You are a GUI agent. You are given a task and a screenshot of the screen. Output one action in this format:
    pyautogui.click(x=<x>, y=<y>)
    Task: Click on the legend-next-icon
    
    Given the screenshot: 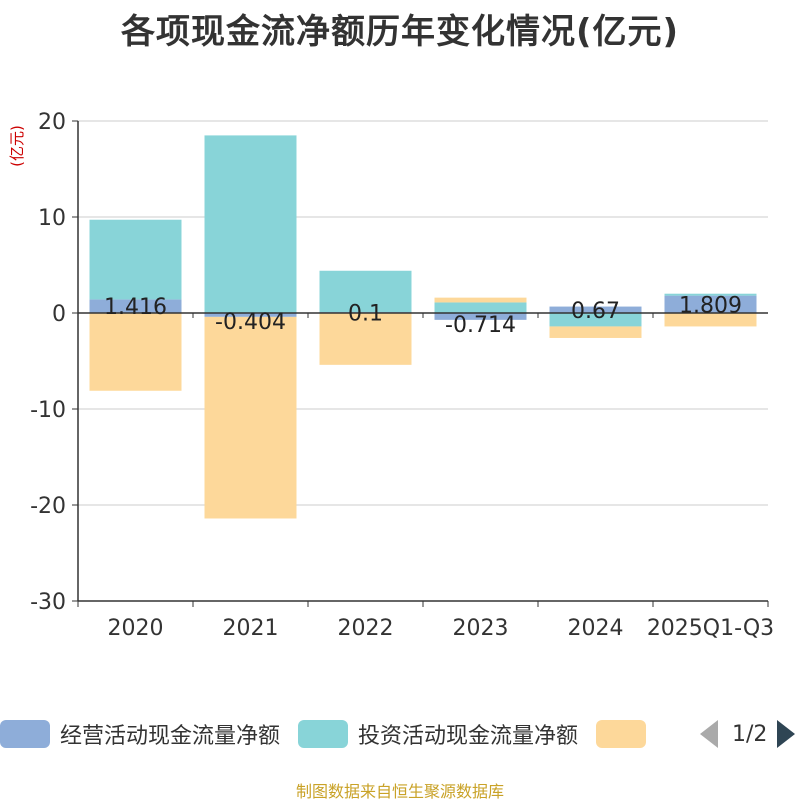 What is the action you would take?
    pyautogui.click(x=786, y=734)
    